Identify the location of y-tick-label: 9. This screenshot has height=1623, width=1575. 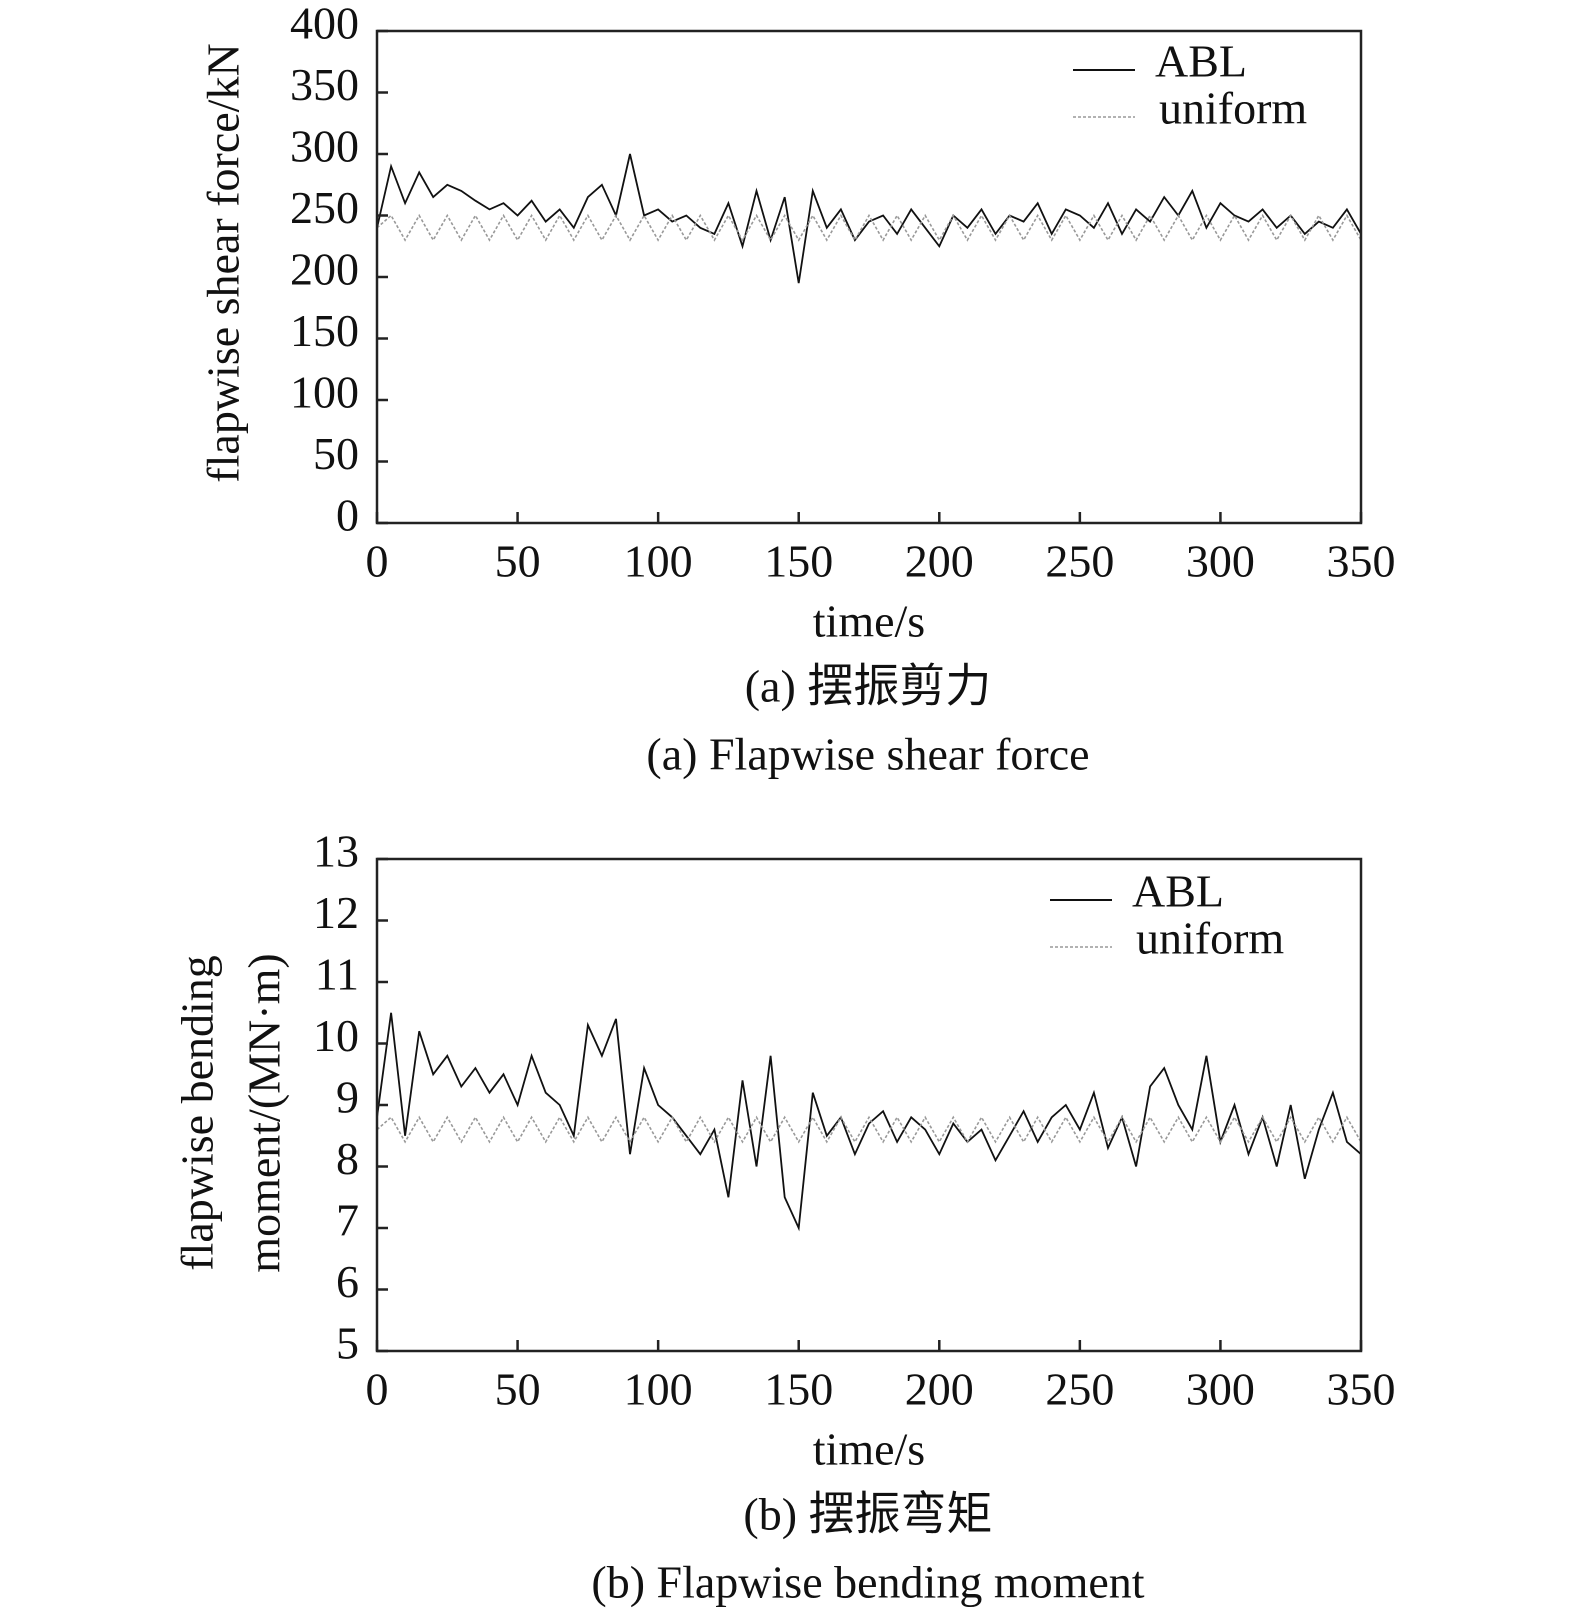
(347, 1097).